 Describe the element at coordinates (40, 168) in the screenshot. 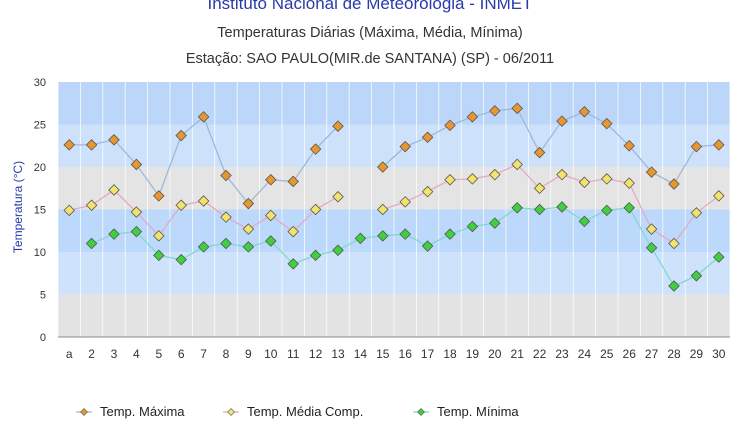

I see `y-tick-label: 20` at that location.